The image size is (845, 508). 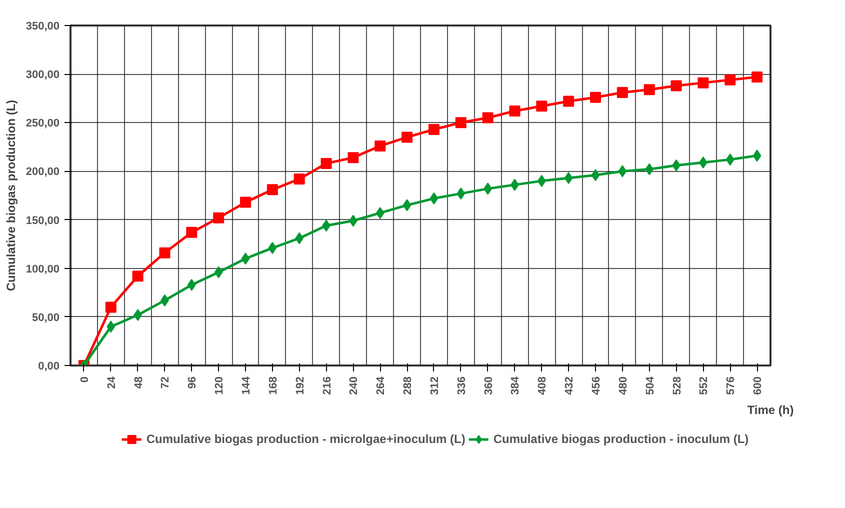 What do you see at coordinates (488, 385) in the screenshot?
I see `x-tick-label: 360` at bounding box center [488, 385].